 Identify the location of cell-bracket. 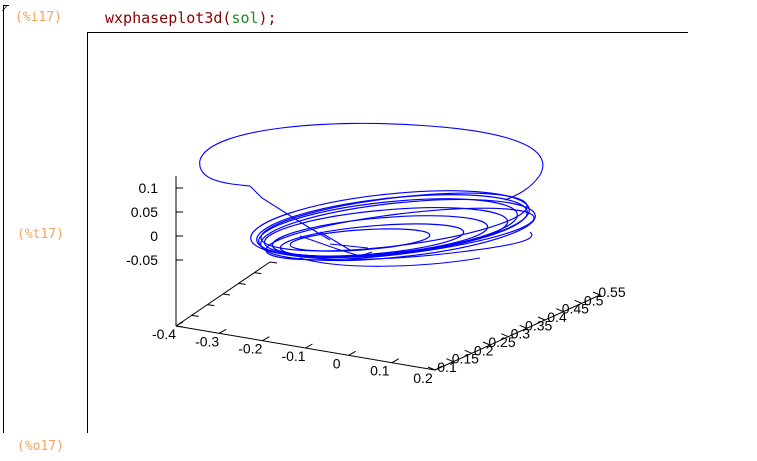
(3, 219).